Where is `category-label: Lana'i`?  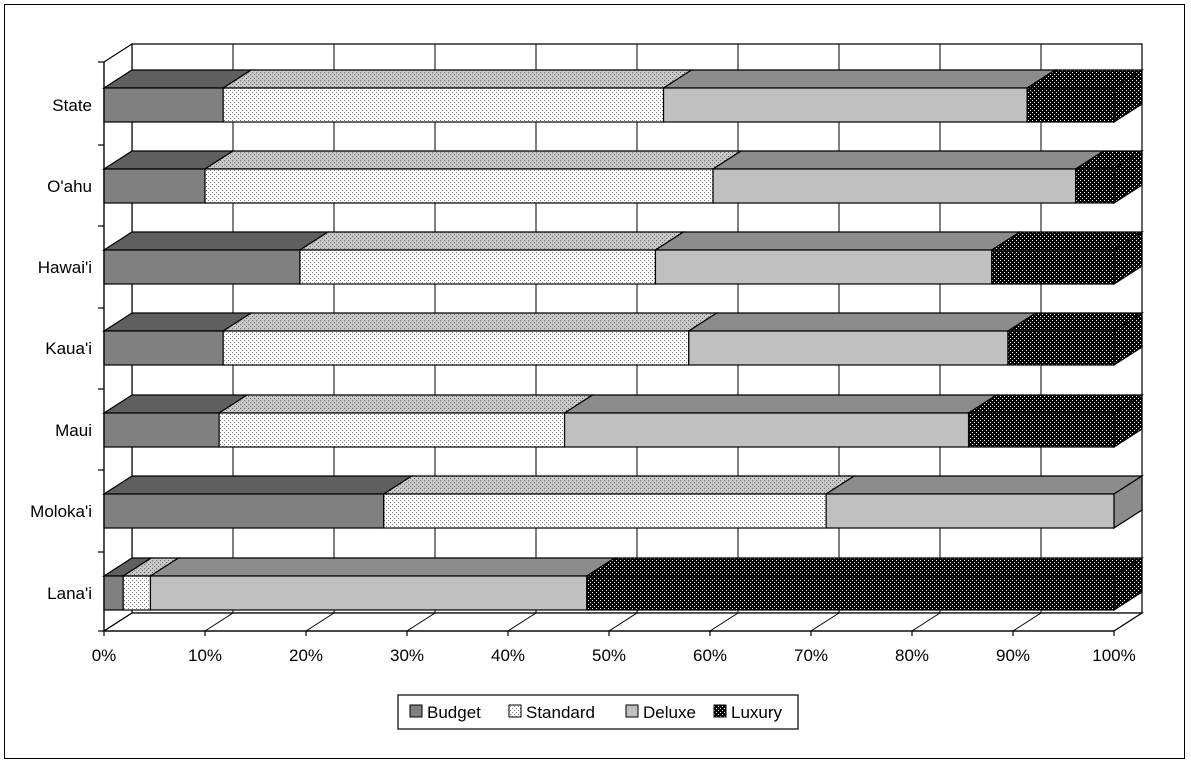 category-label: Lana'i is located at coordinates (69, 593).